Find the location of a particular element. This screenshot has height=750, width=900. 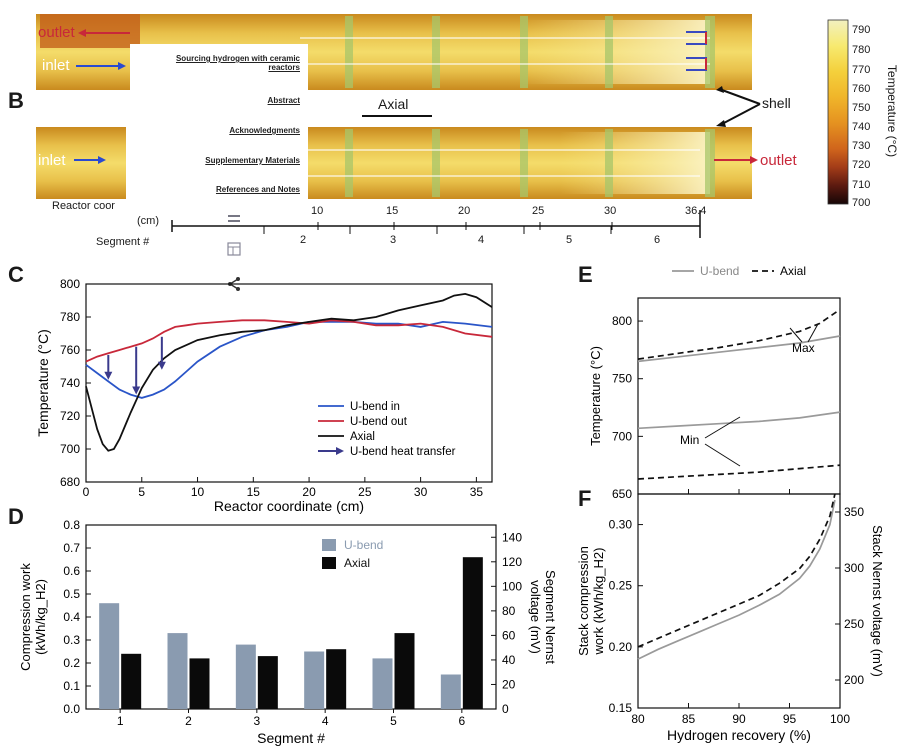

colorbar is located at coordinates (838, 112).